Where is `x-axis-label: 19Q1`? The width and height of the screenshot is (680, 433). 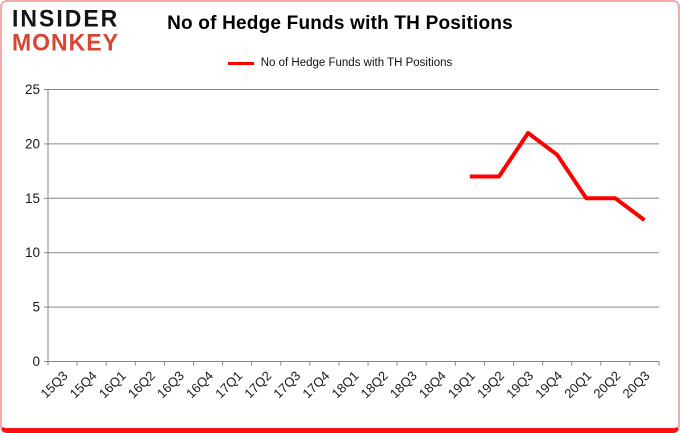
x-axis-label: 19Q1 is located at coordinates (461, 384).